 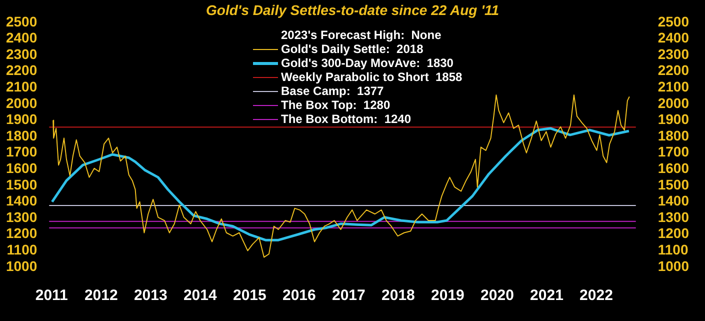 What do you see at coordinates (674, 21) in the screenshot?
I see `y2-tick-label: 2500` at bounding box center [674, 21].